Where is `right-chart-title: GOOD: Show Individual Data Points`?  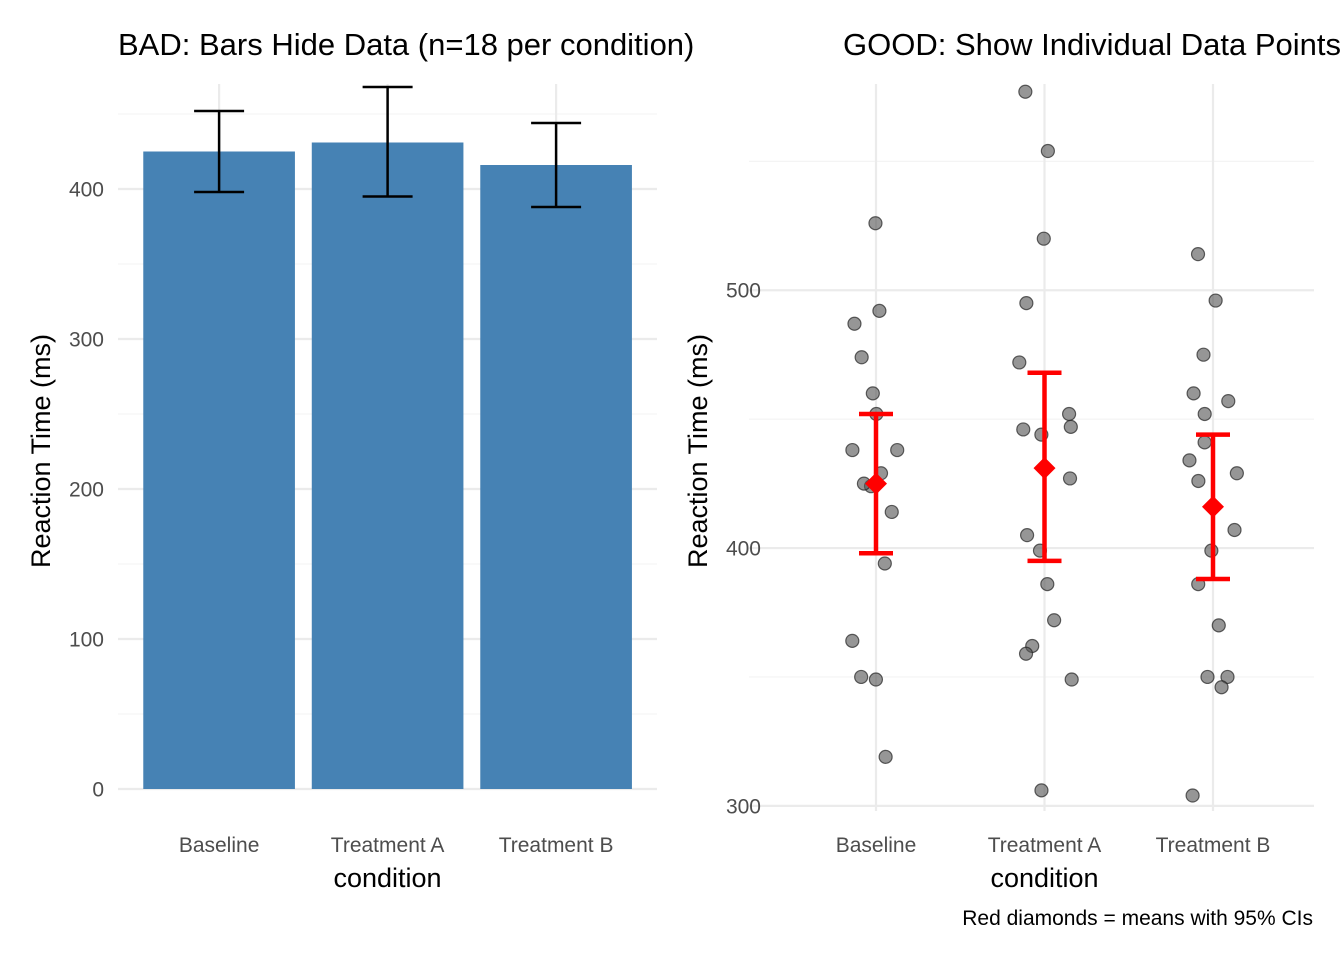 right-chart-title: GOOD: Show Individual Data Points is located at coordinates (1092, 44).